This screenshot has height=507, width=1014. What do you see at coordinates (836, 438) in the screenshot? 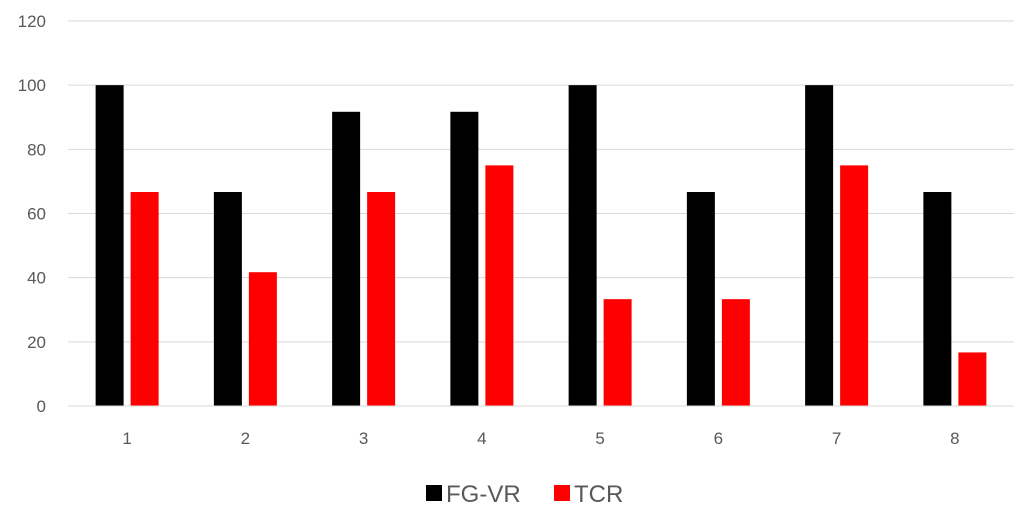
I see `x-tick-label-7: 7` at bounding box center [836, 438].